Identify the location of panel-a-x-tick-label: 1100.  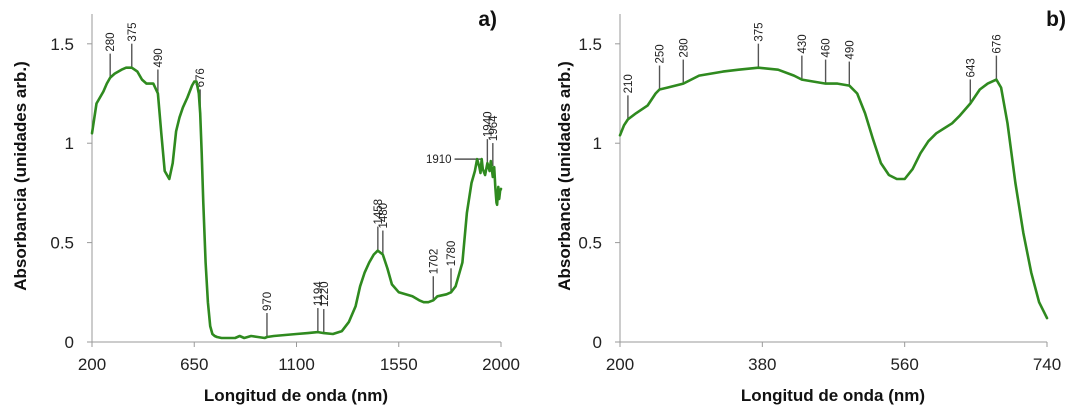
(296, 364).